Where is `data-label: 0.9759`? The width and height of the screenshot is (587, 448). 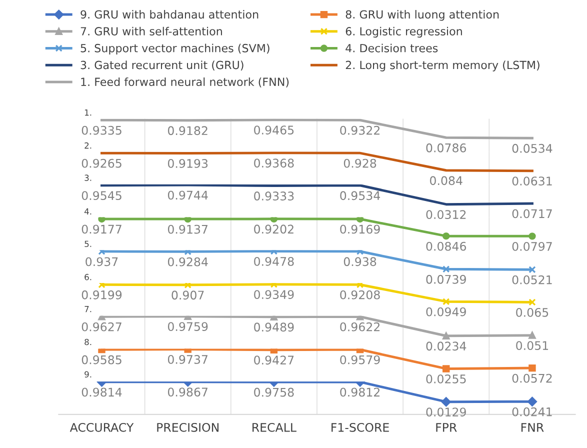
data-label: 0.9759 is located at coordinates (188, 327).